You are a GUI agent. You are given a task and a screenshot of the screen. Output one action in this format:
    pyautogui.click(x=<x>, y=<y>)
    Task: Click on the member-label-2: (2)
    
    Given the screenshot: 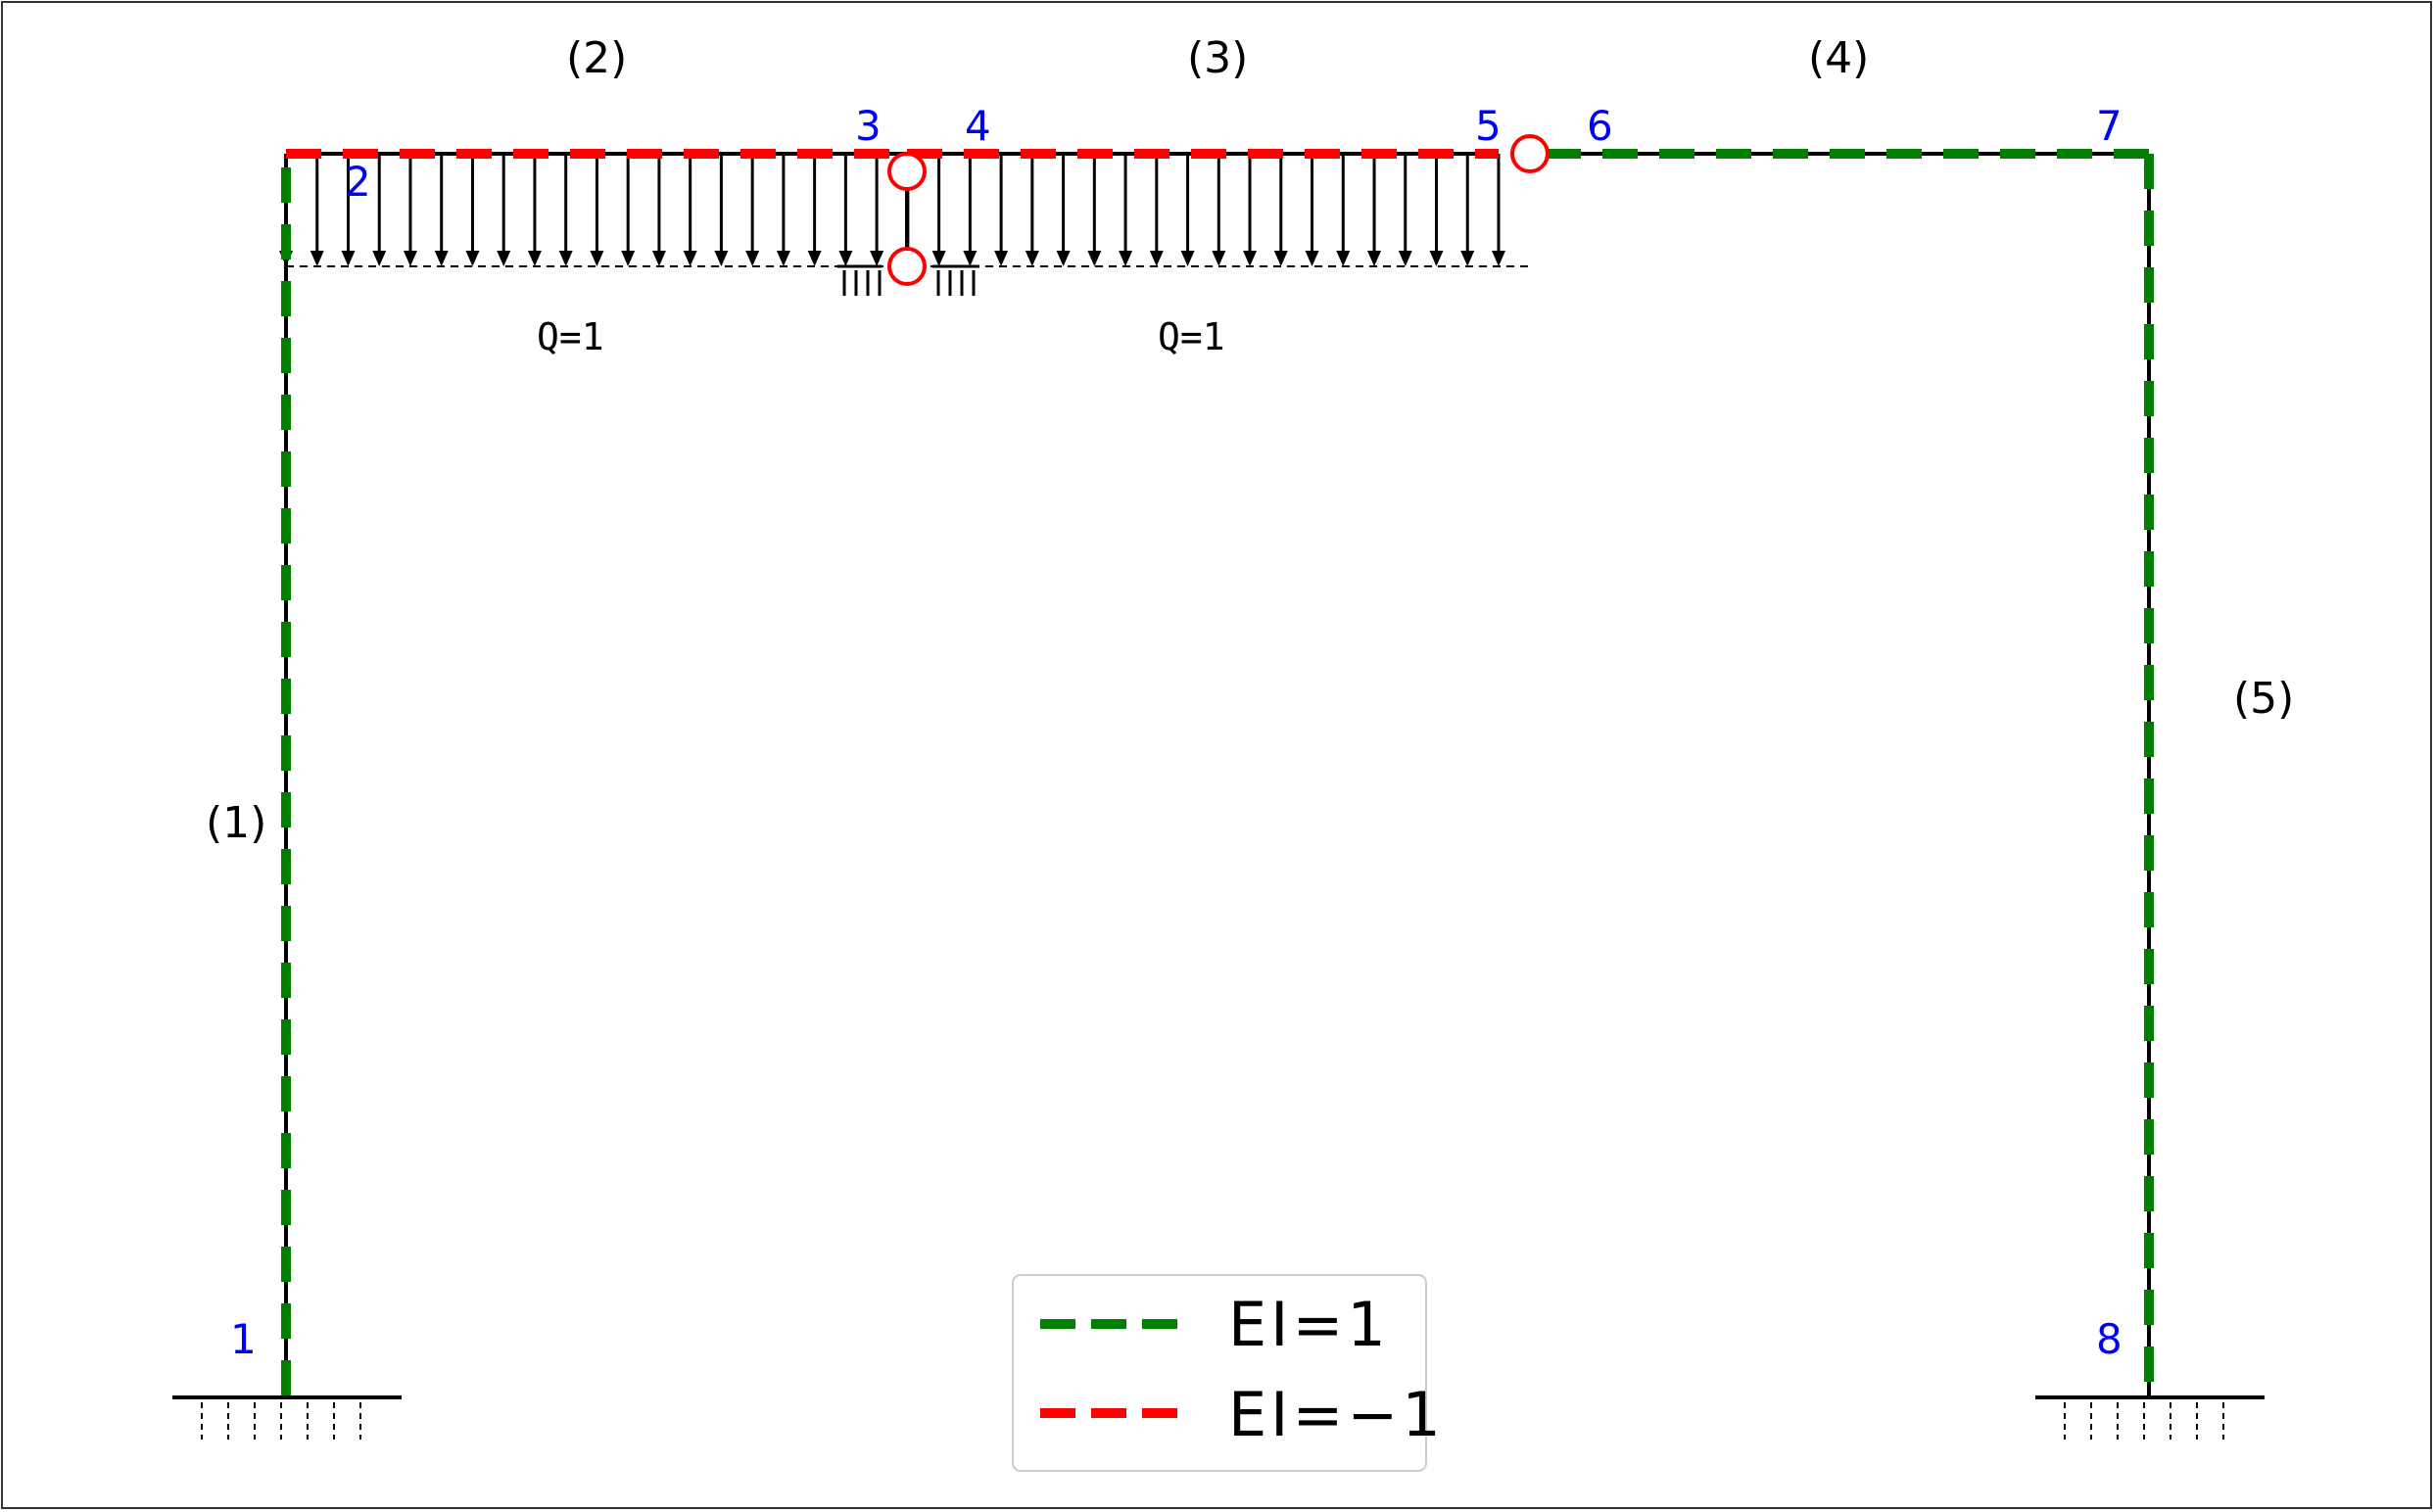 What is the action you would take?
    pyautogui.click(x=596, y=58)
    